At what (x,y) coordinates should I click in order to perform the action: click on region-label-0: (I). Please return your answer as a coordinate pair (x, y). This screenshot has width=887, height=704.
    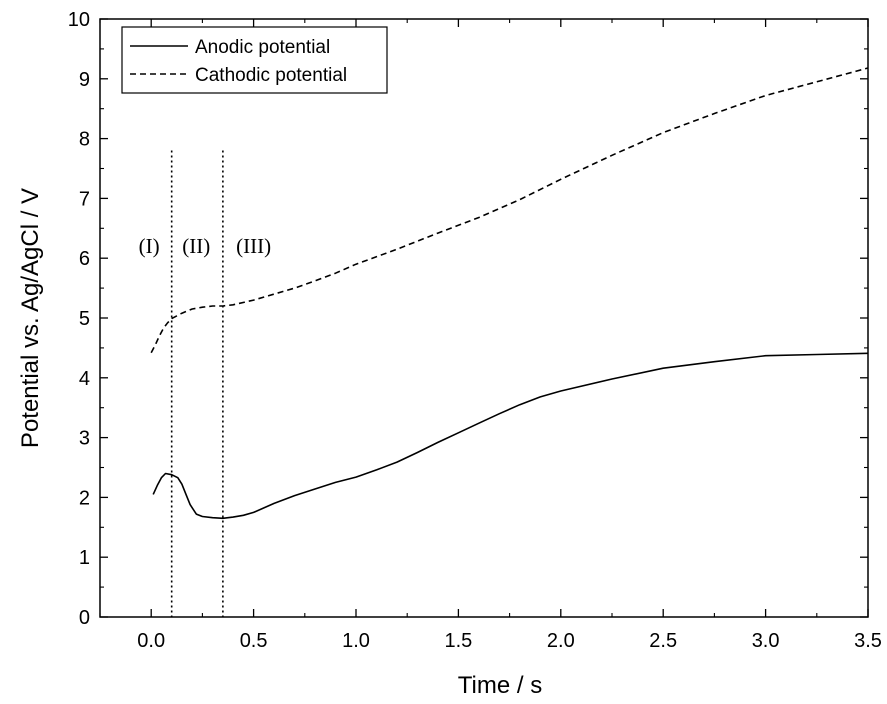
    Looking at the image, I should click on (149, 246).